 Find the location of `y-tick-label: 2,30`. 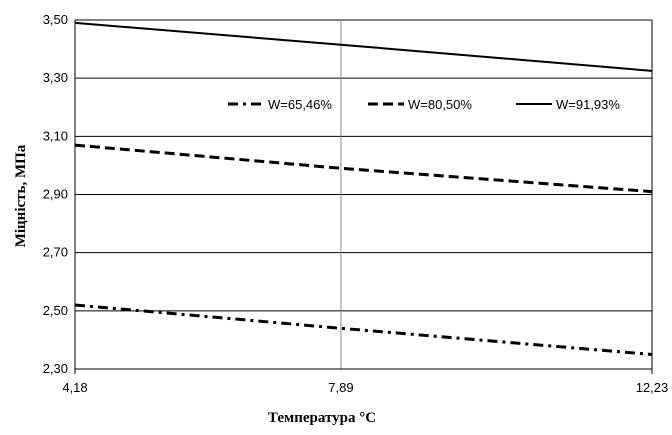

y-tick-label: 2,30 is located at coordinates (55, 368).